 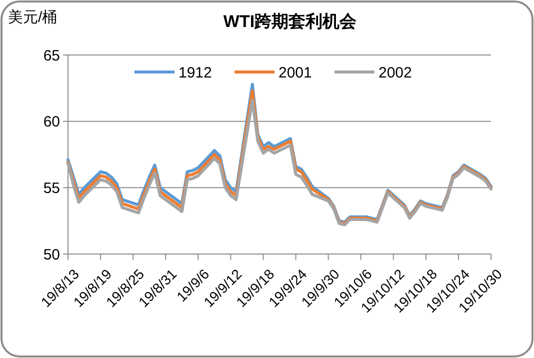 I want to click on y-tick-label: 60, so click(x=51, y=122).